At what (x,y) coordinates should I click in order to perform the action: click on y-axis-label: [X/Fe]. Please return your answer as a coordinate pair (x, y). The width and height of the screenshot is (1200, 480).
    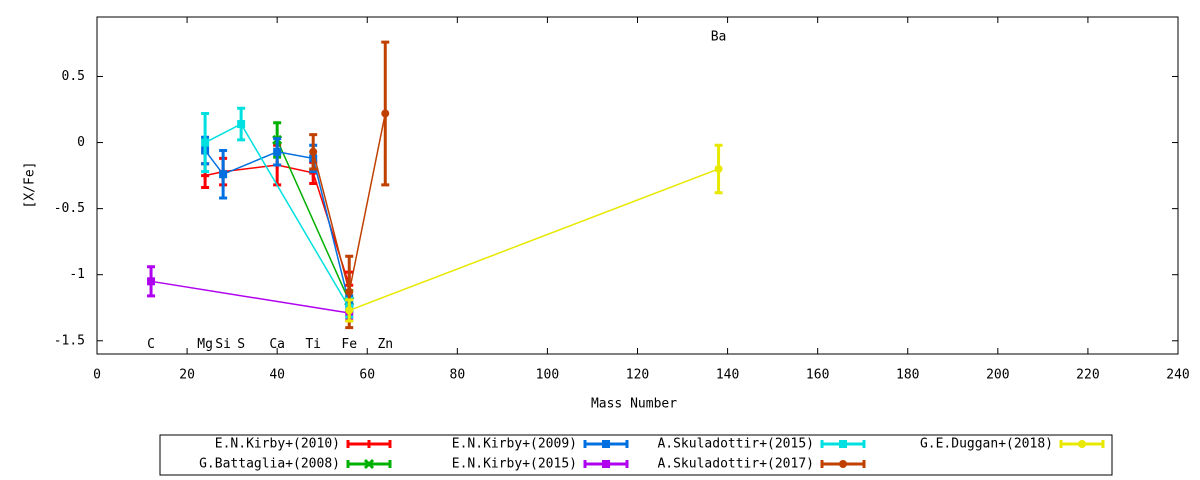
    Looking at the image, I should click on (30, 185).